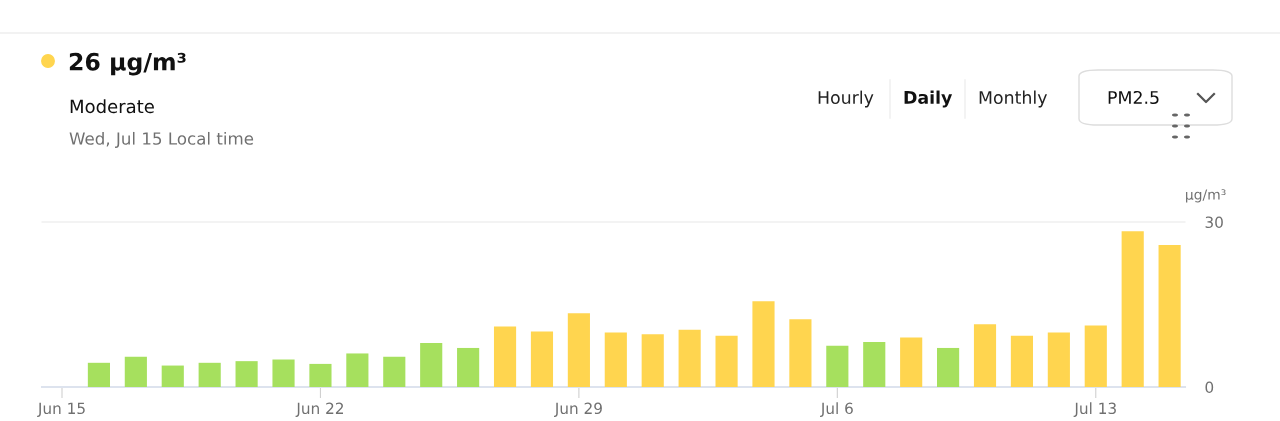 This screenshot has height=421, width=1280. I want to click on x-tick-label: Jul 6, so click(836, 409).